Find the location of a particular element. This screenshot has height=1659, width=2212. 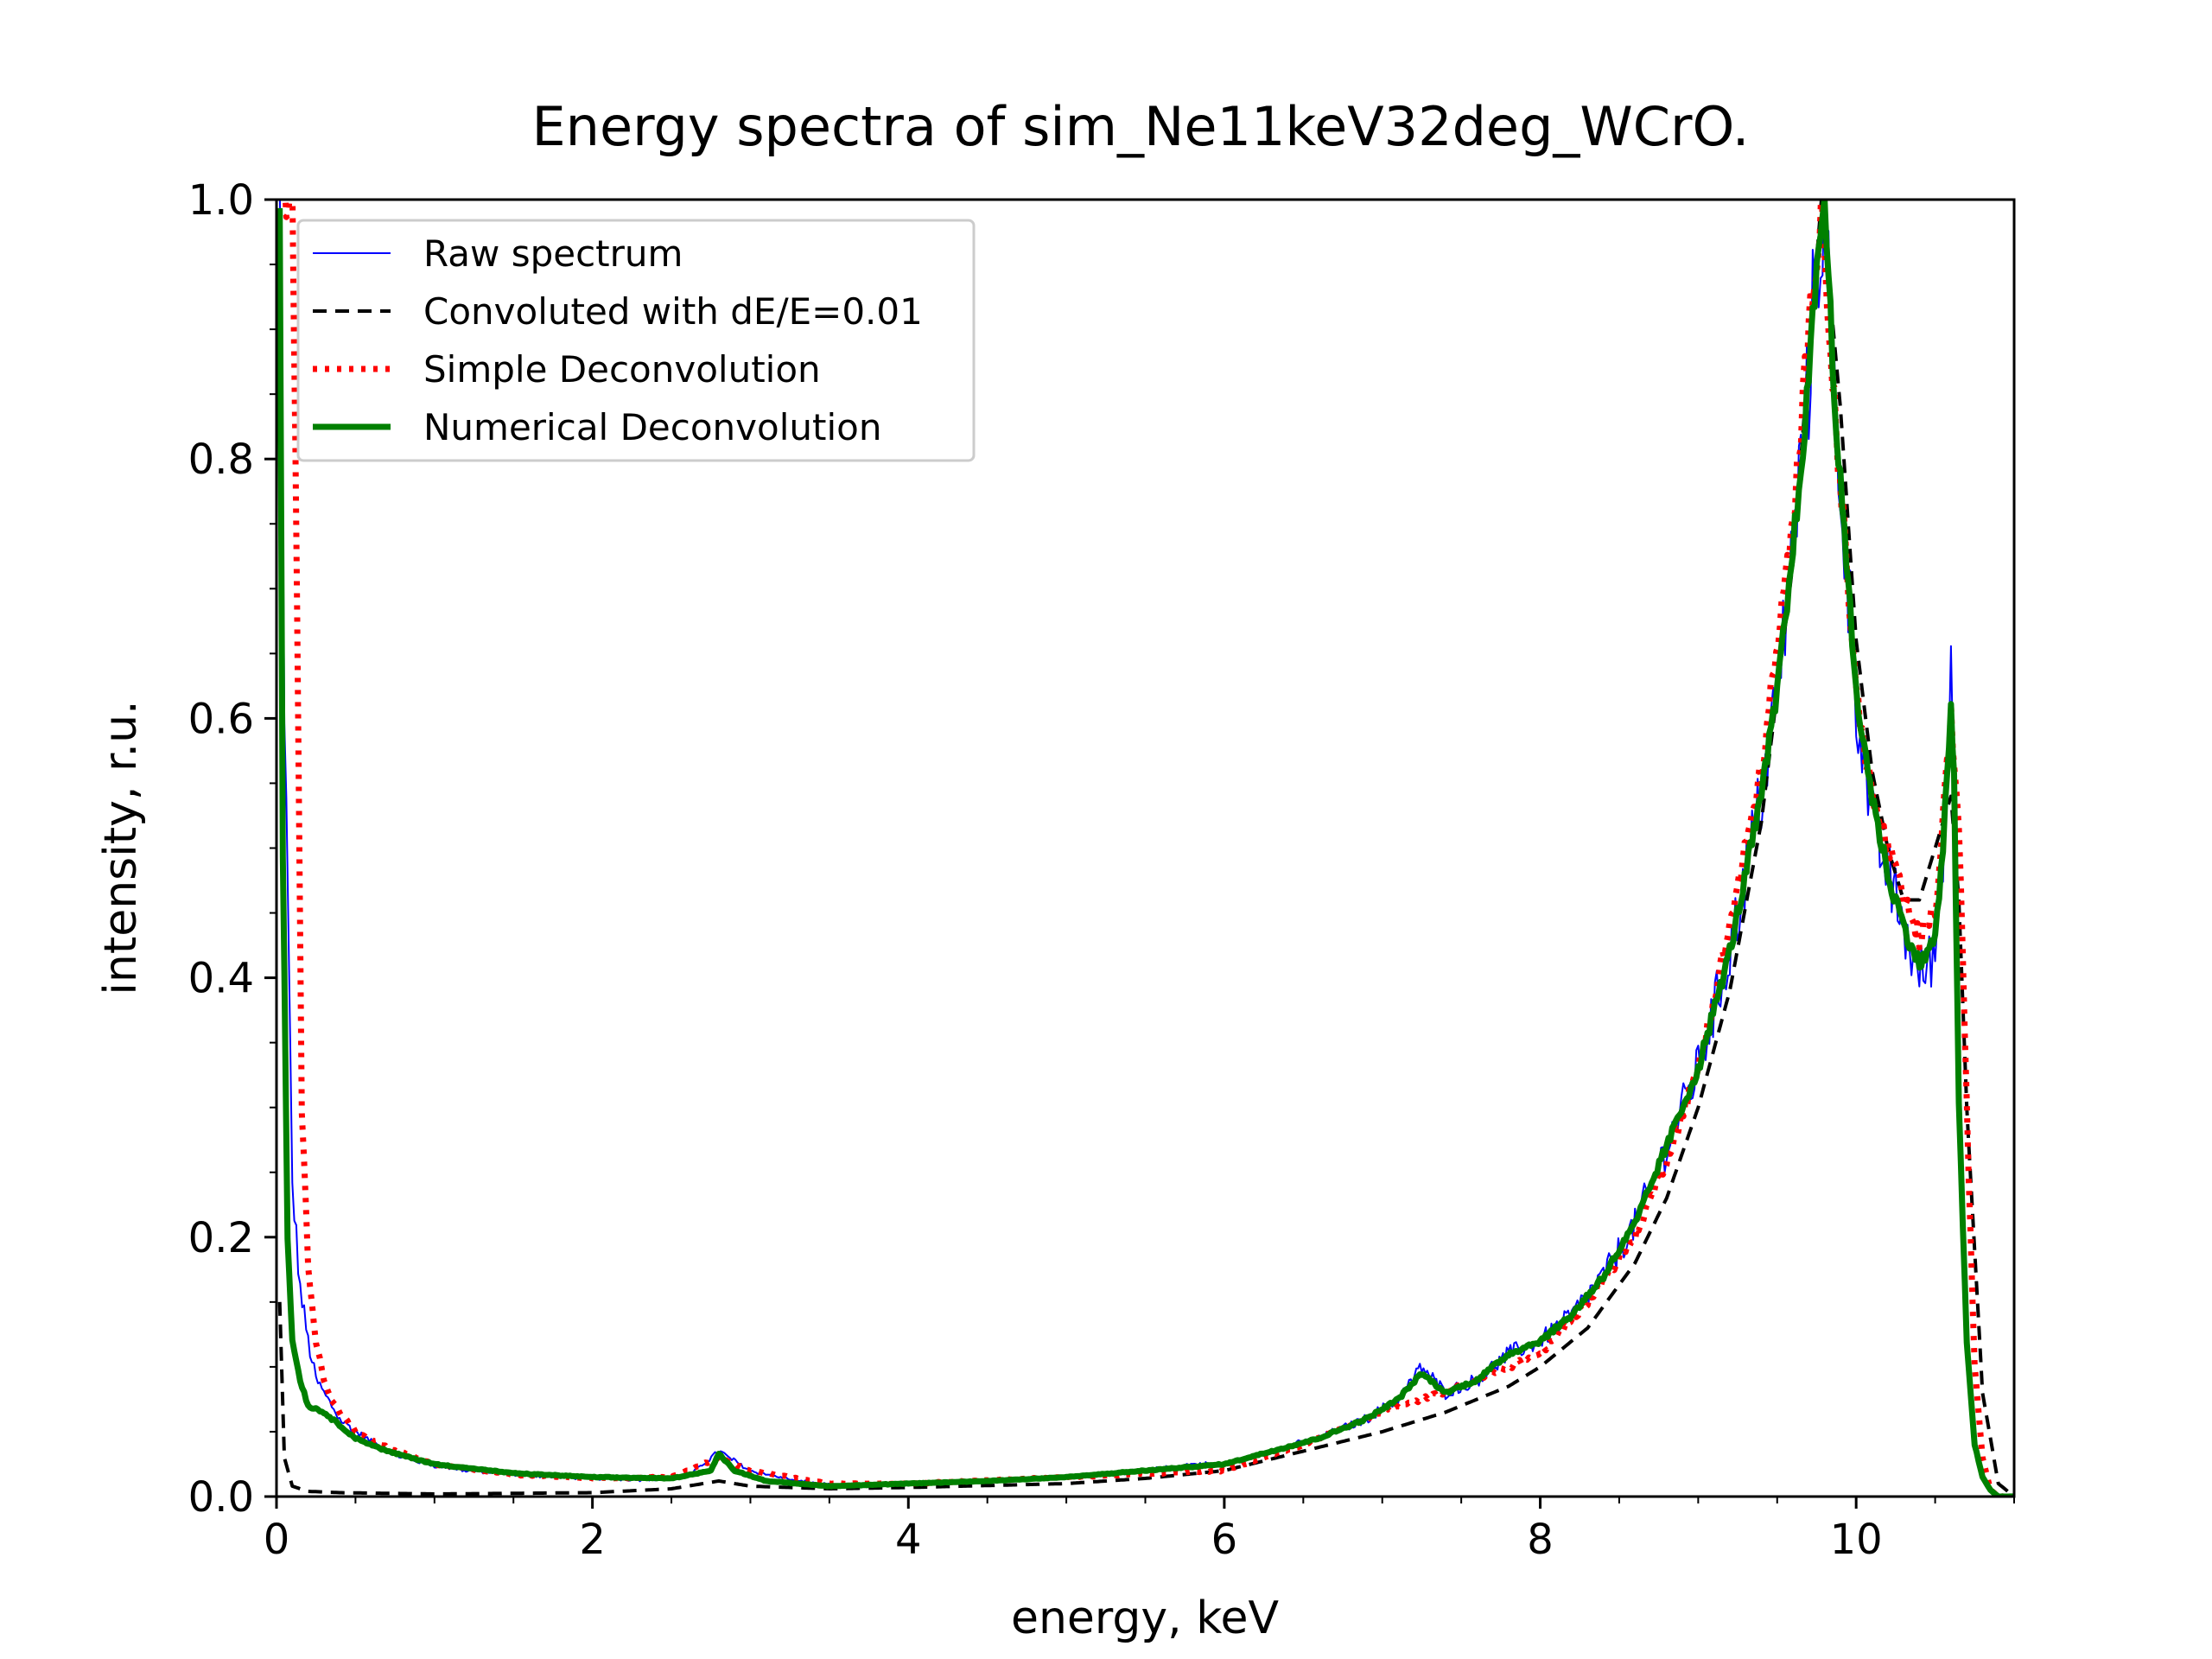

y-tick-label: 1.0 is located at coordinates (221, 200).